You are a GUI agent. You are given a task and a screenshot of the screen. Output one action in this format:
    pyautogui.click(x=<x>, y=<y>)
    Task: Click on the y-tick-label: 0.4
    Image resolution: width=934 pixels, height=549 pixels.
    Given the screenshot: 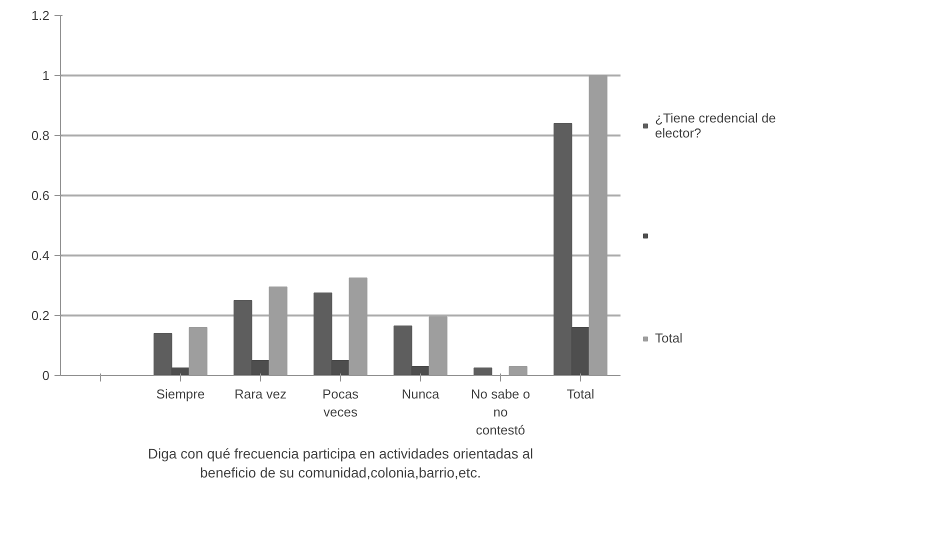 What is the action you would take?
    pyautogui.click(x=40, y=255)
    